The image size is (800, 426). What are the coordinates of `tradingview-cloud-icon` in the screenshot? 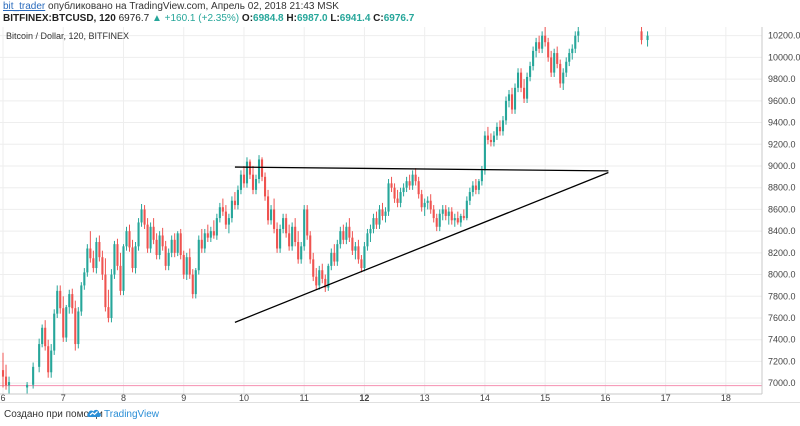 It's located at (94, 415).